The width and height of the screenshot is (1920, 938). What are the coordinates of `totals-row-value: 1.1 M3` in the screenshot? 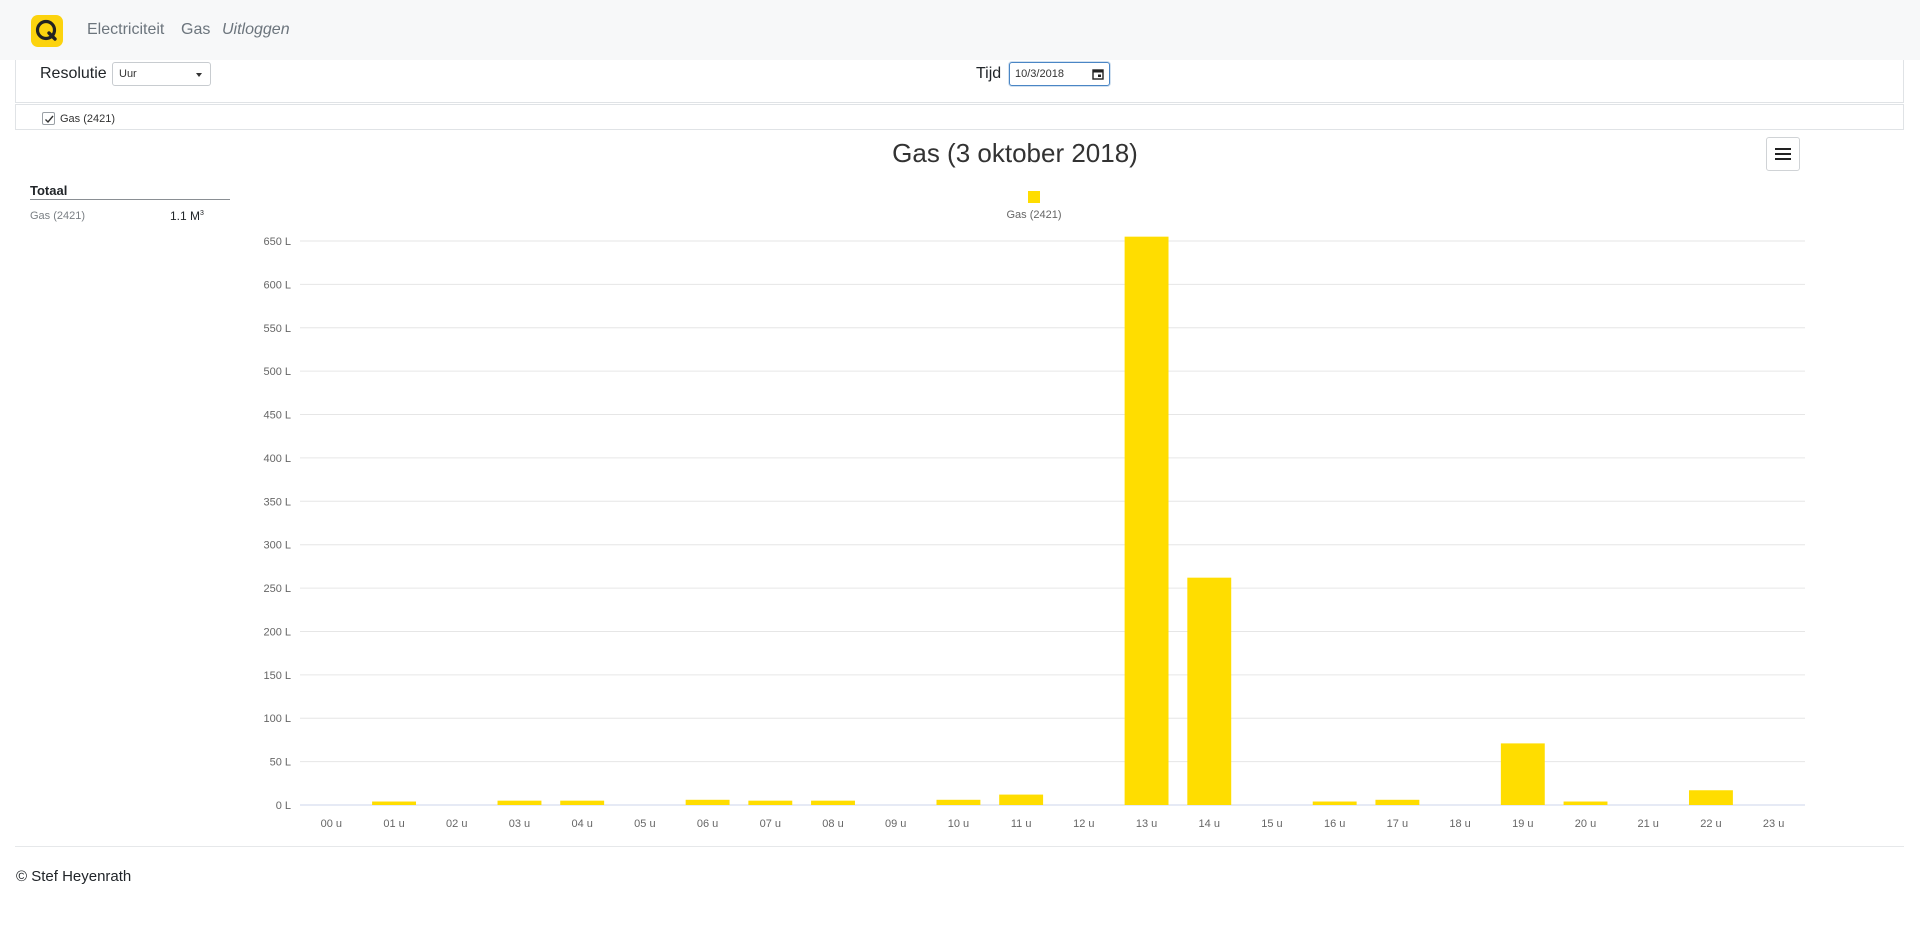 It's located at (187, 216).